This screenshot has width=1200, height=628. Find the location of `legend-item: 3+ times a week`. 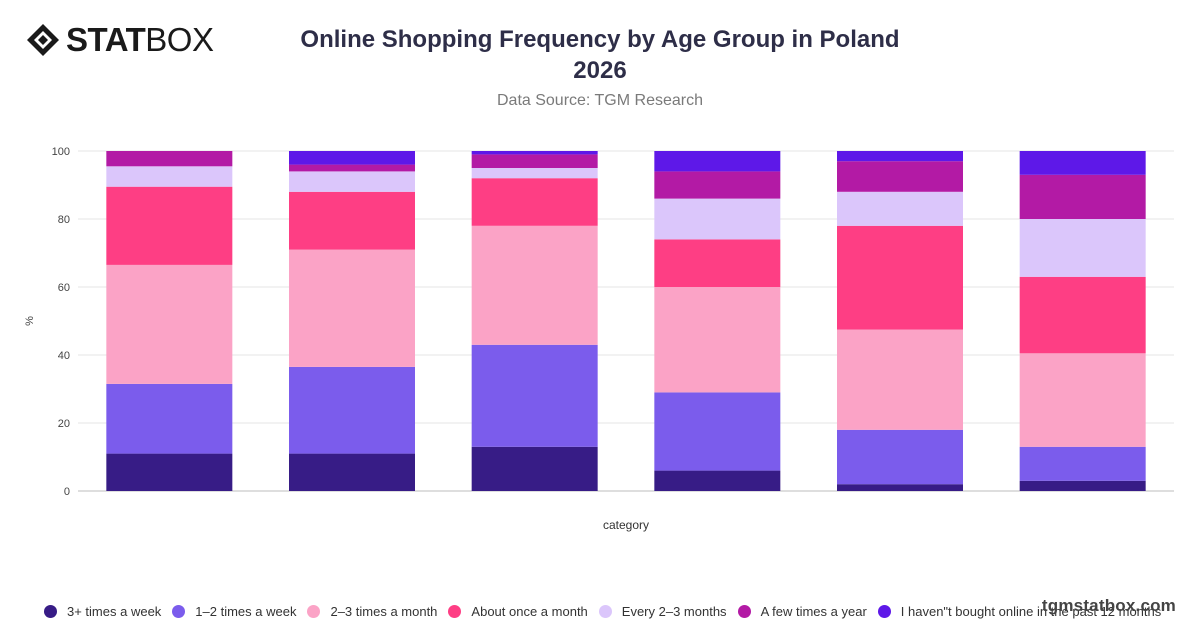

legend-item: 3+ times a week is located at coordinates (102, 611).